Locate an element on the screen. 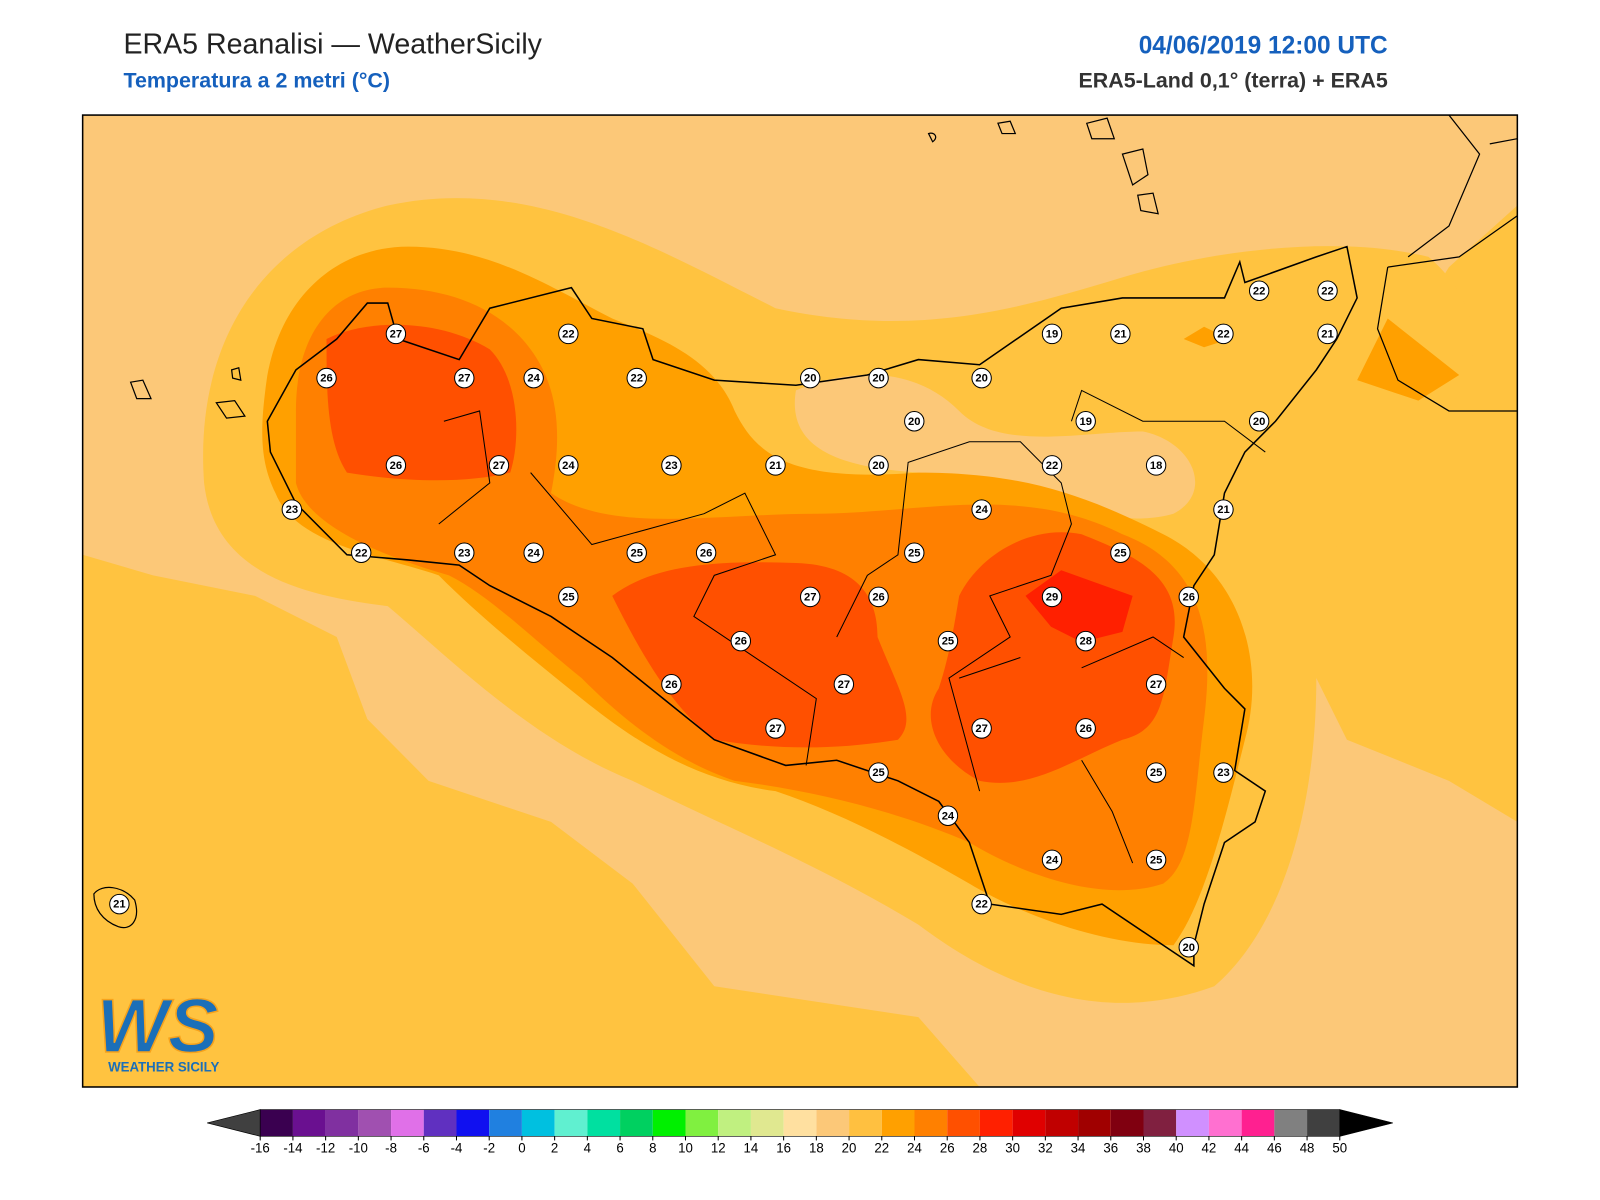 The width and height of the screenshot is (1600, 1200). station-value: 28 is located at coordinates (1085, 642).